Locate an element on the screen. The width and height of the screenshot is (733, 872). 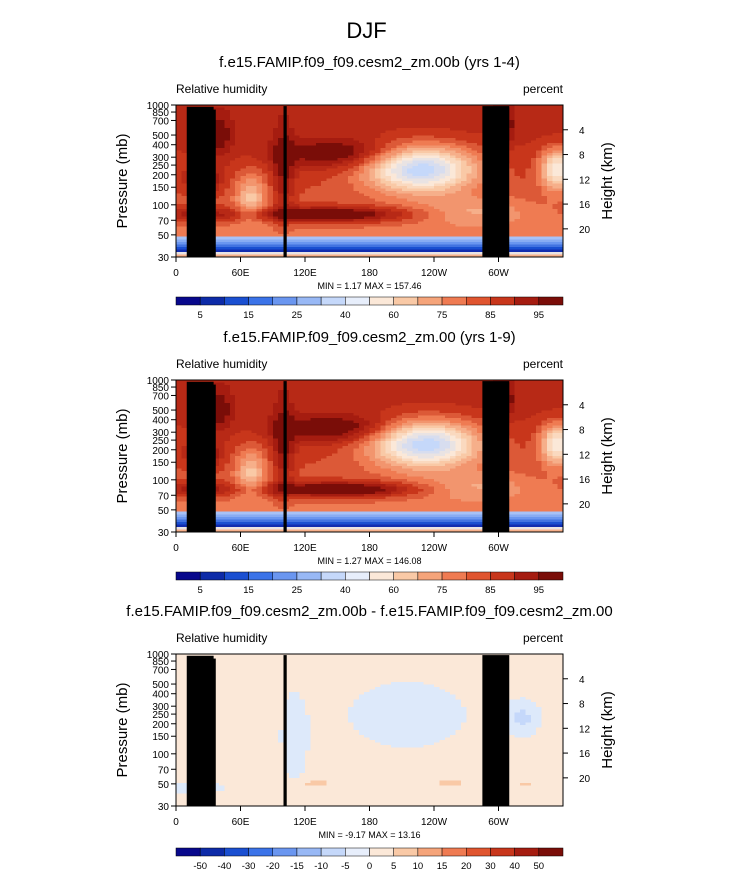
pressure-tick-label: 300 is located at coordinates (160, 158).